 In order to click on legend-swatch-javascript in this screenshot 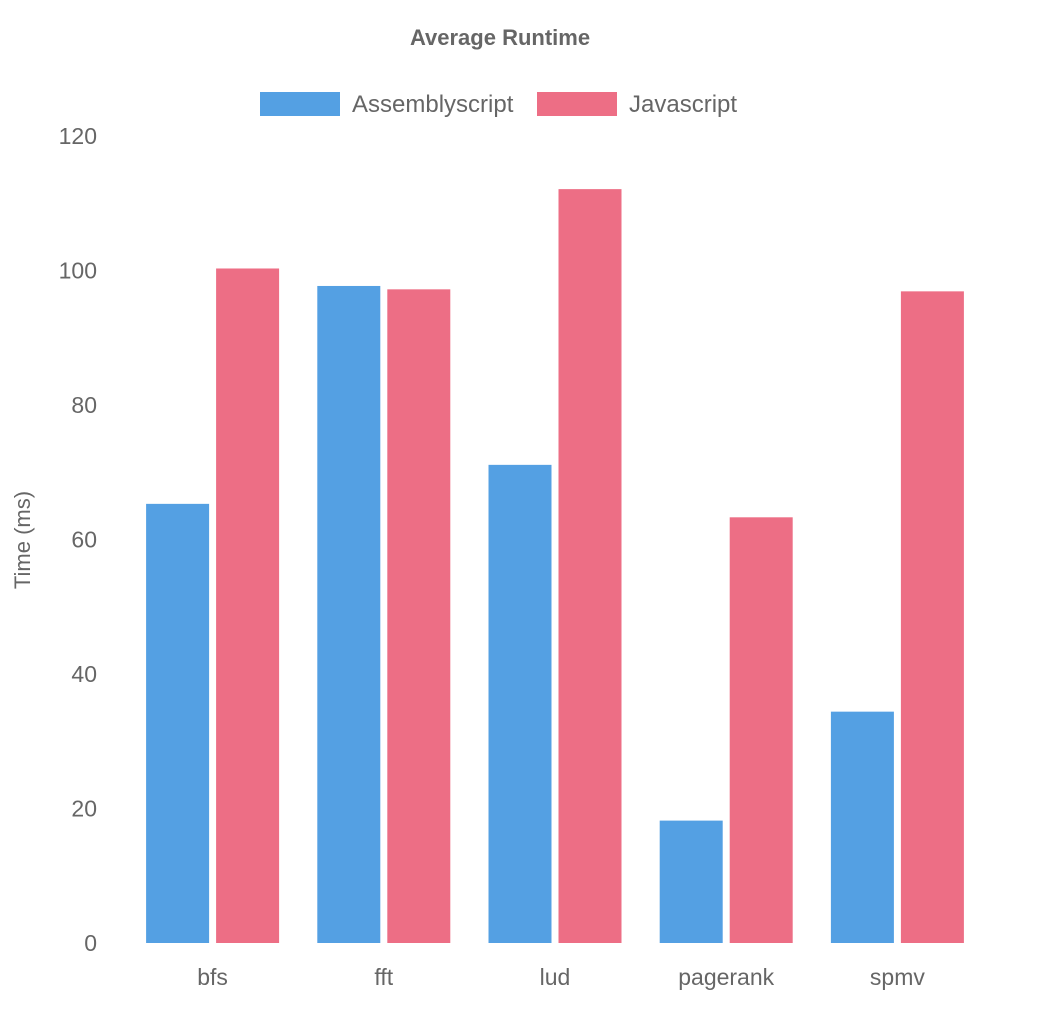, I will do `click(577, 104)`.